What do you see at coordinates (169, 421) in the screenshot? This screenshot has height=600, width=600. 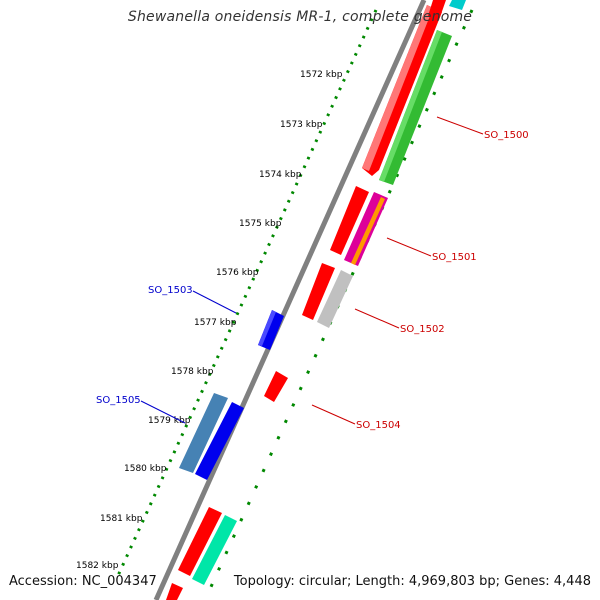 I see `ruler-tick-label: 1579 kbp` at bounding box center [169, 421].